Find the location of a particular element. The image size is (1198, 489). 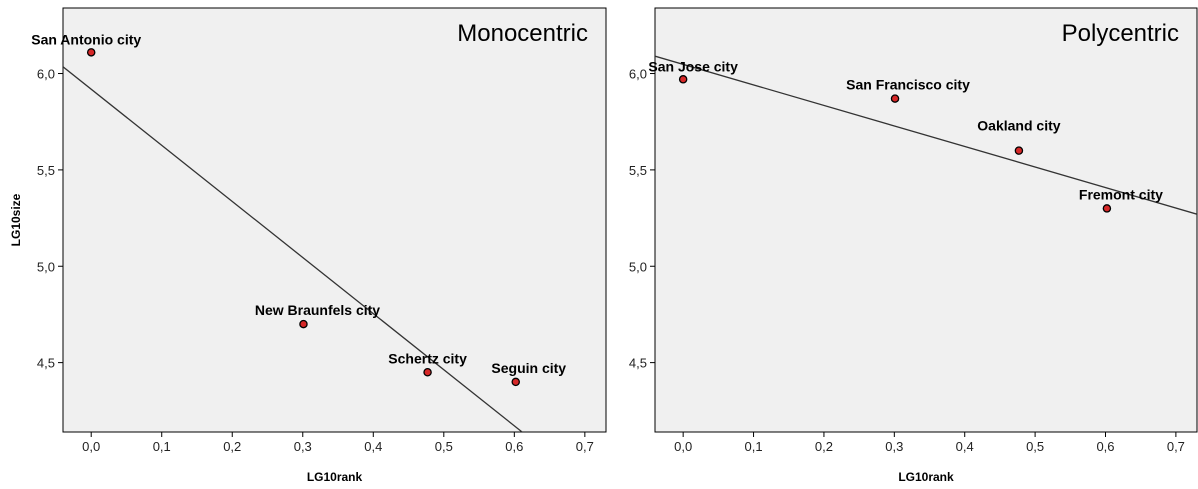

polycentric-y-tick-label: 5,5 is located at coordinates (638, 170).